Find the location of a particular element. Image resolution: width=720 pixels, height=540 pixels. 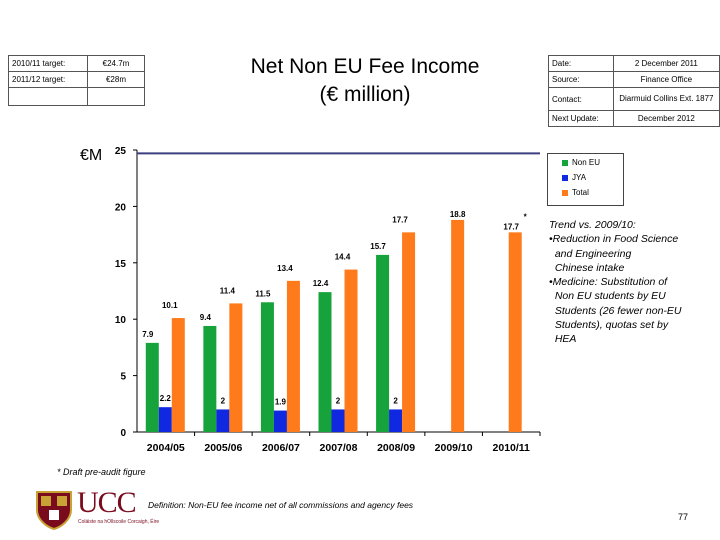

y-tick-label: 20 is located at coordinates (121, 207).